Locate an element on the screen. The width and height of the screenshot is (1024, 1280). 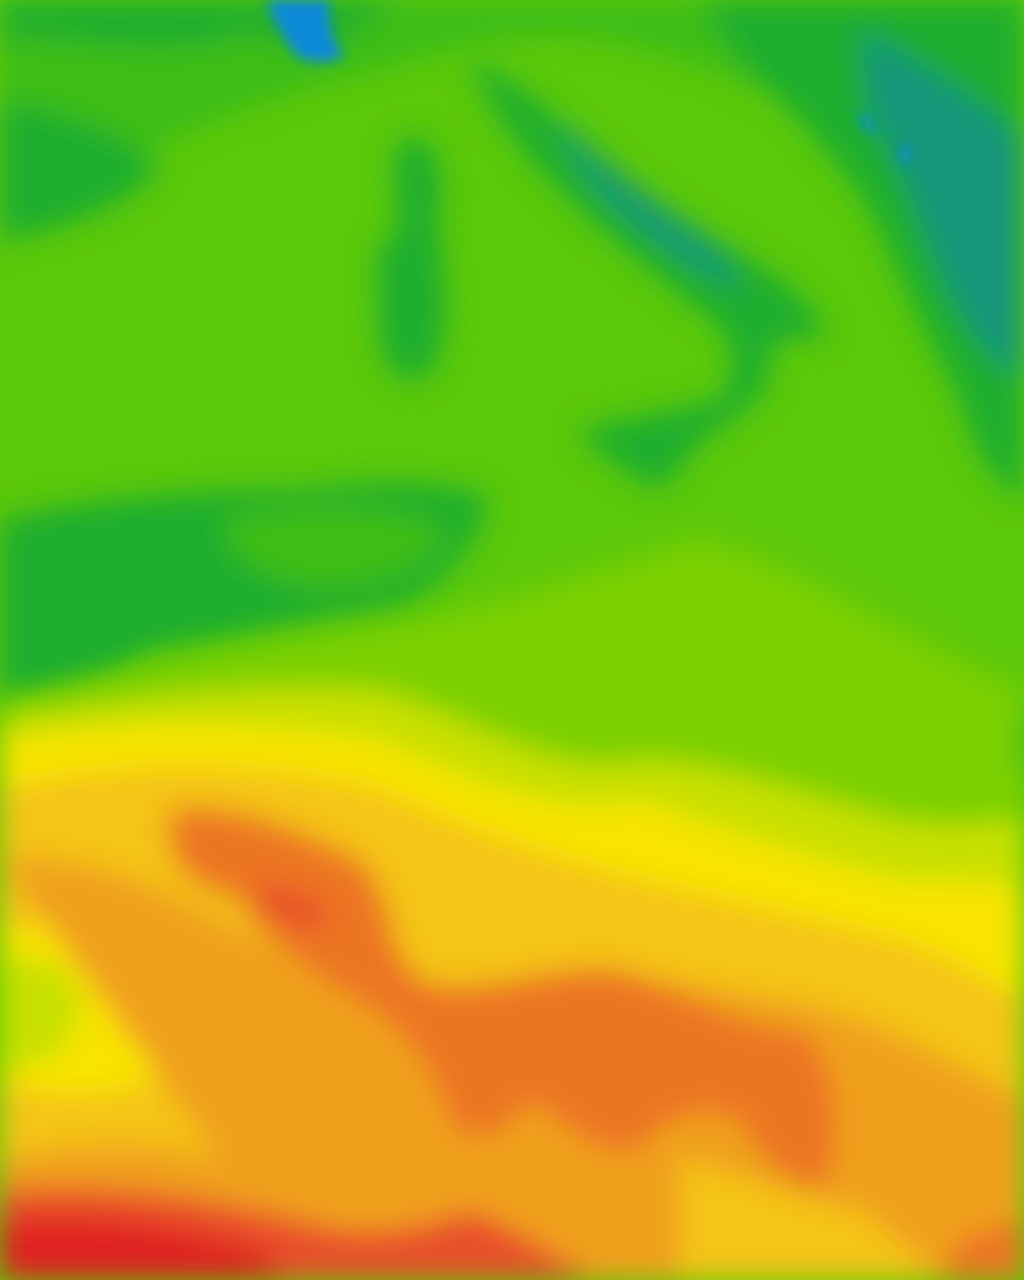
balkans-teal is located at coordinates (942, 205).